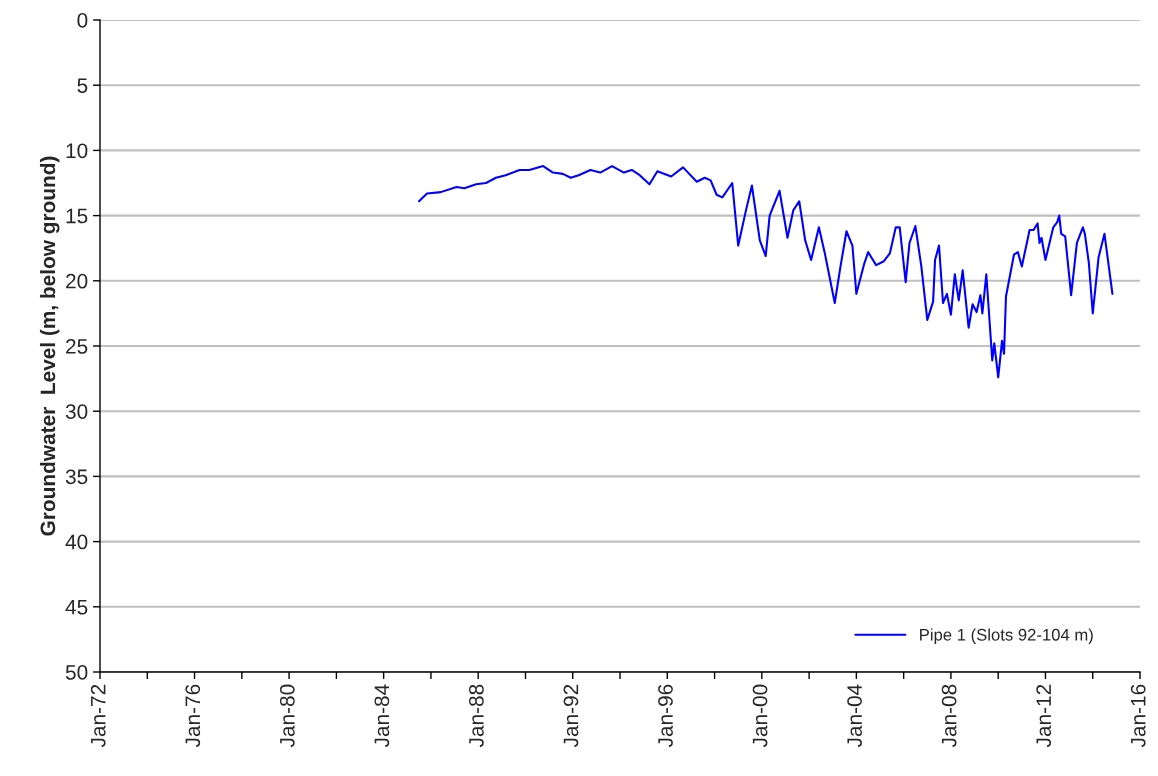  Describe the element at coordinates (82, 20) in the screenshot. I see `y-tick-label: 0` at that location.